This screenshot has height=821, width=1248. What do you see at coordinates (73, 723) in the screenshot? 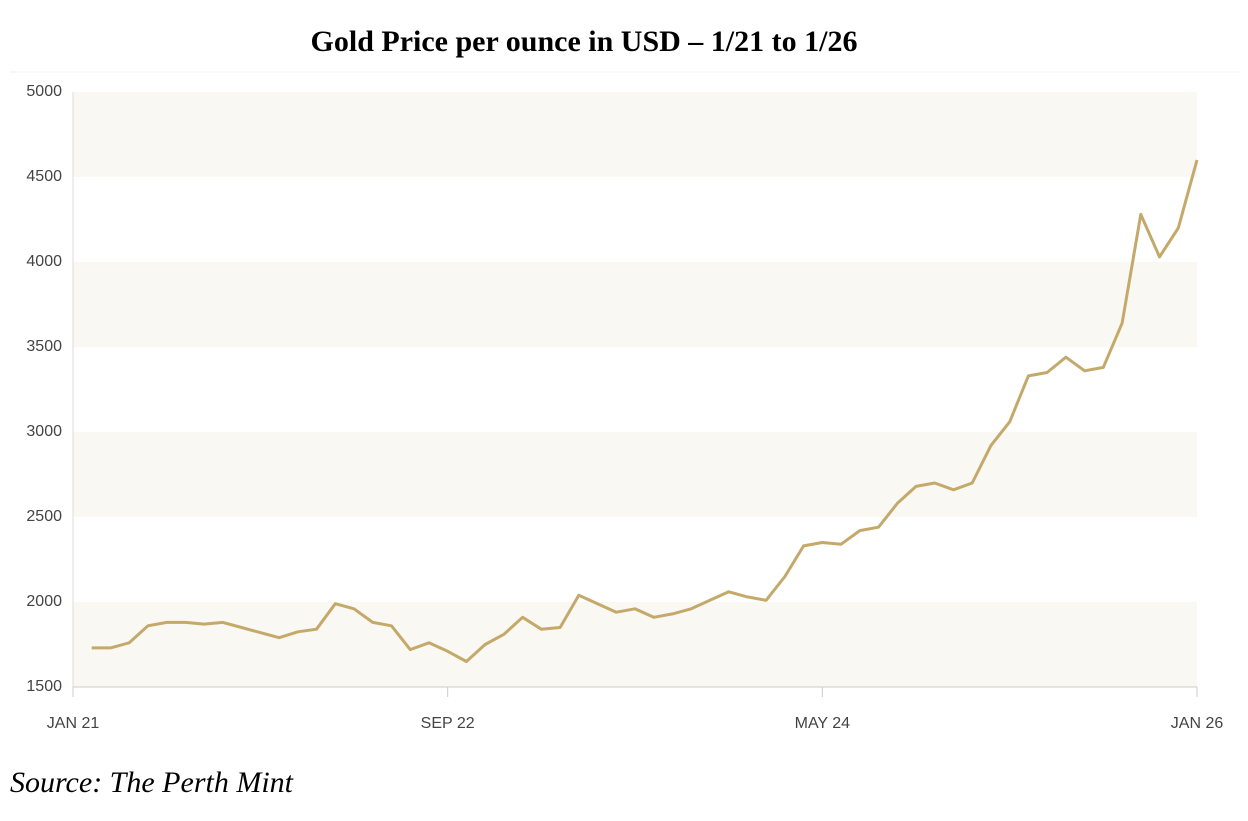
I see `x-tick-label: JAN 21` at bounding box center [73, 723].